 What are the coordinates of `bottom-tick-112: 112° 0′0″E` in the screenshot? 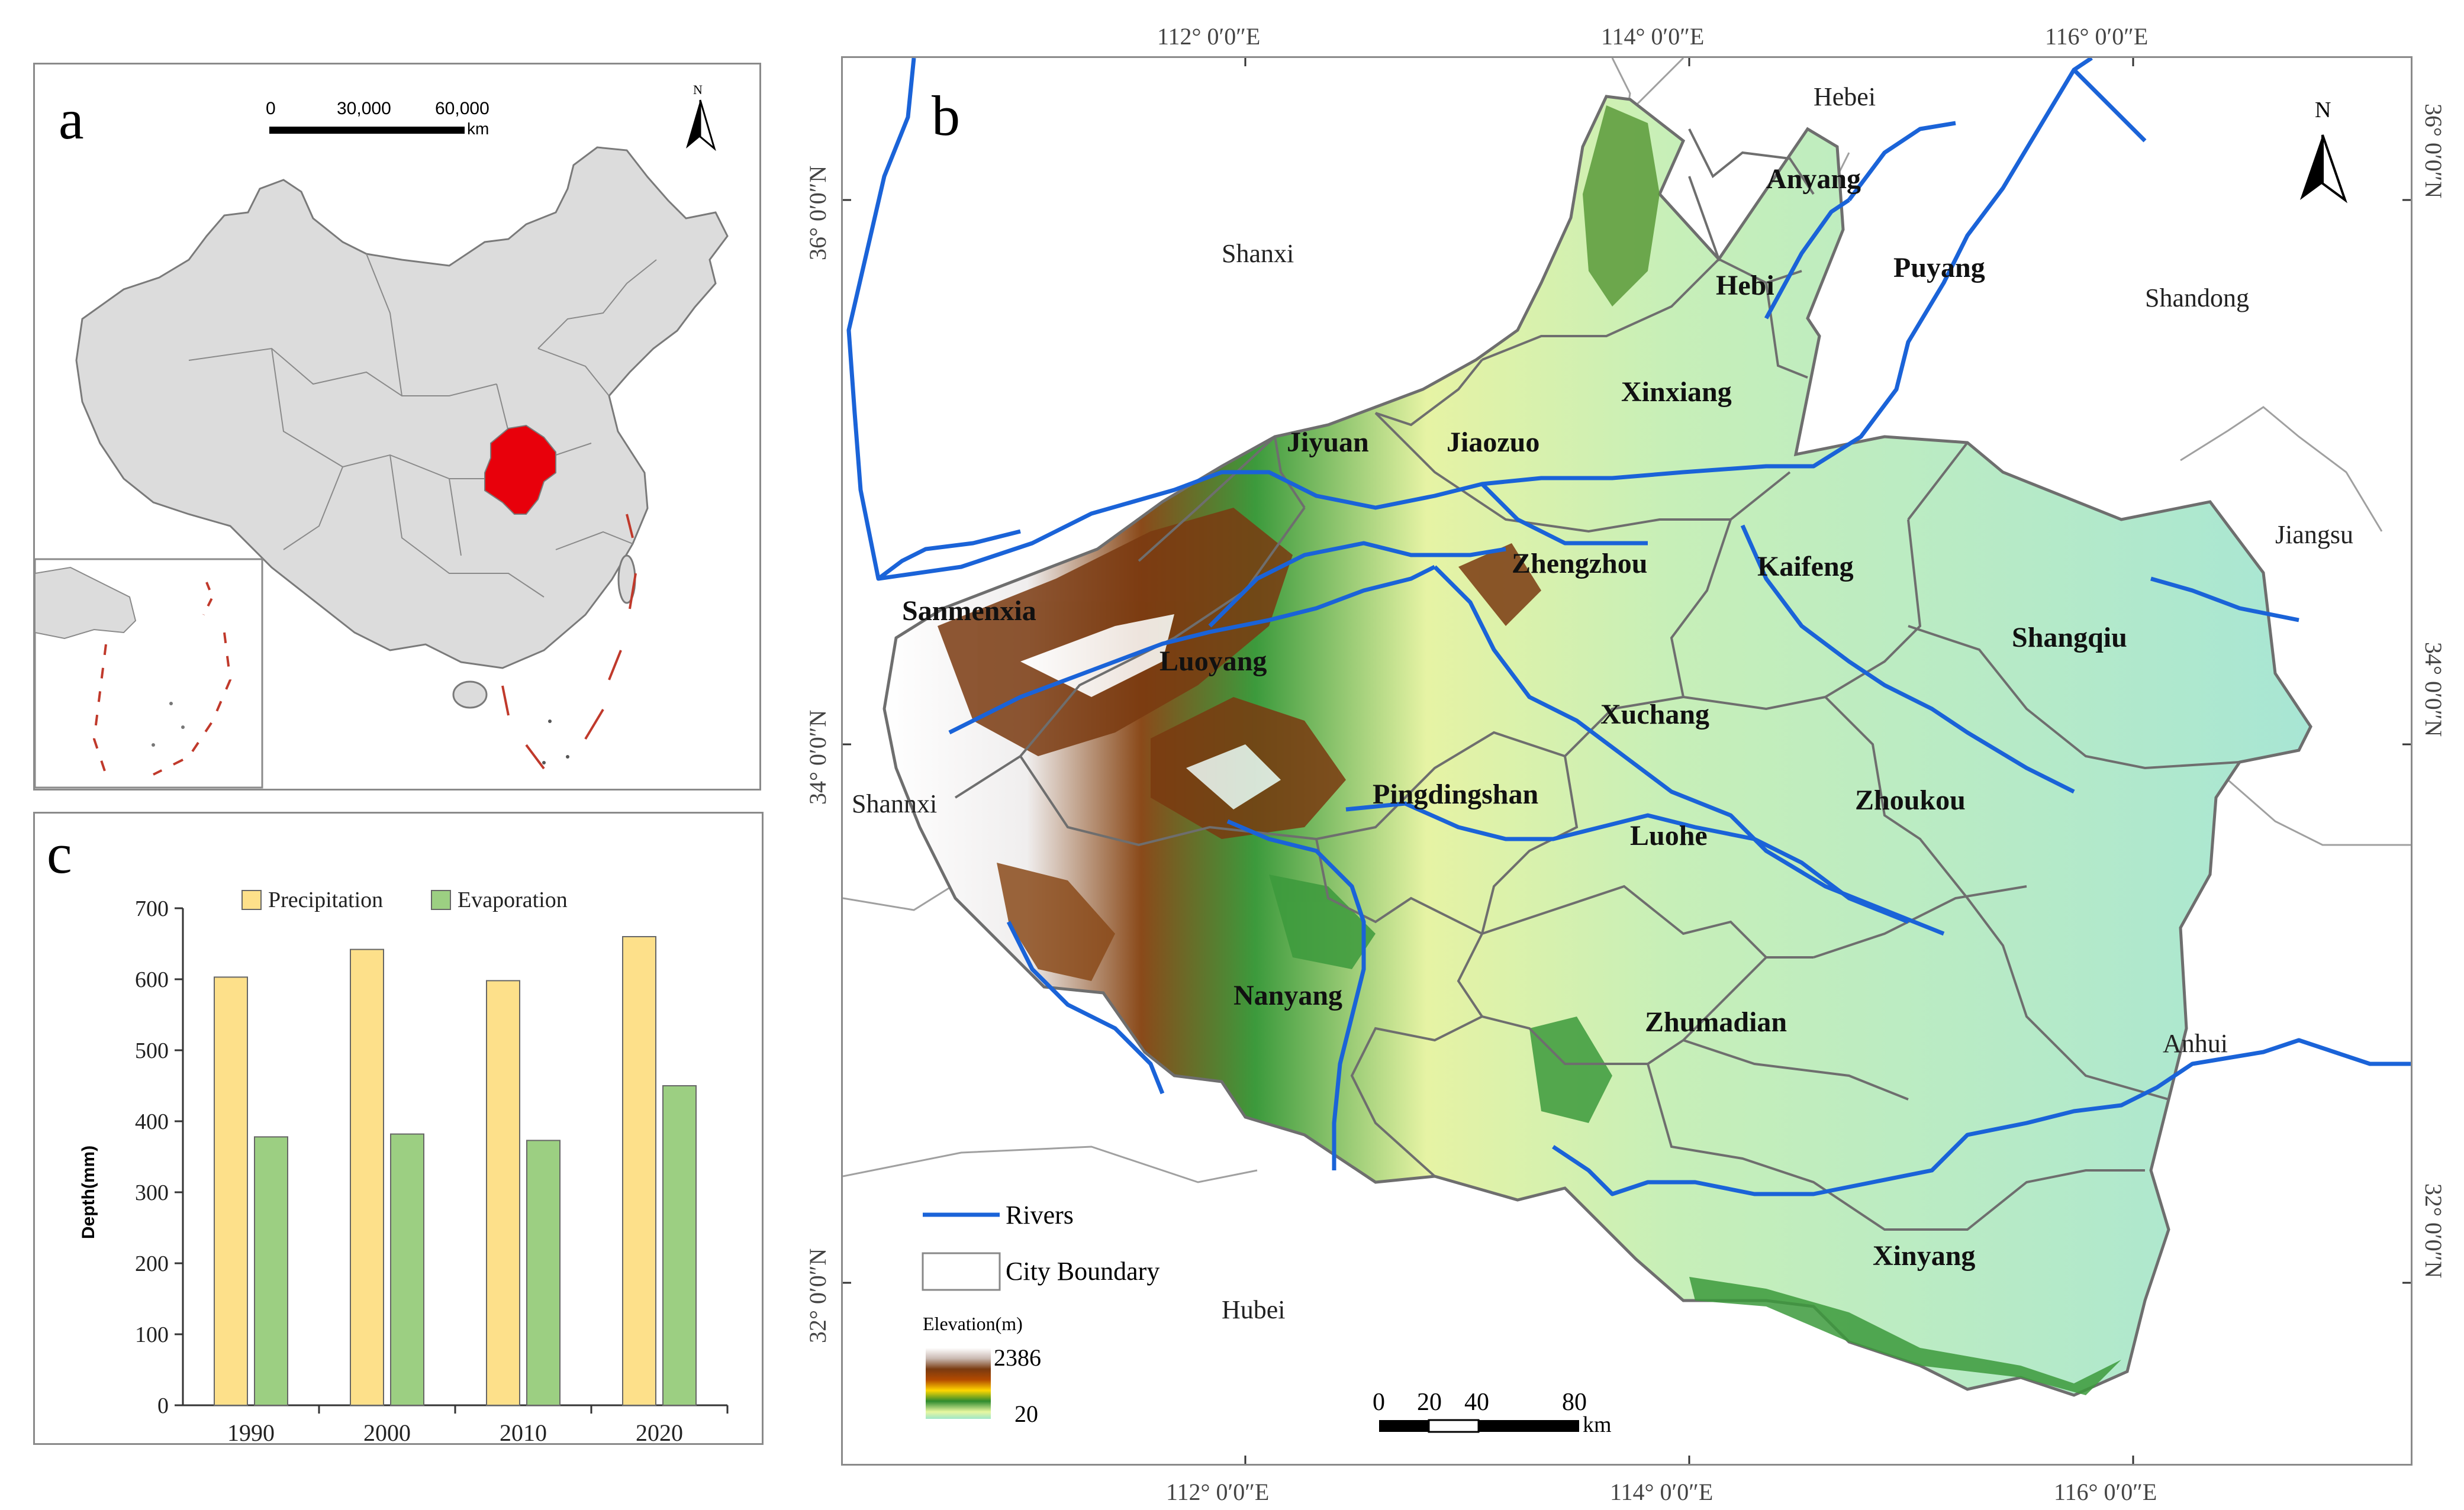 It's located at (1217, 1492).